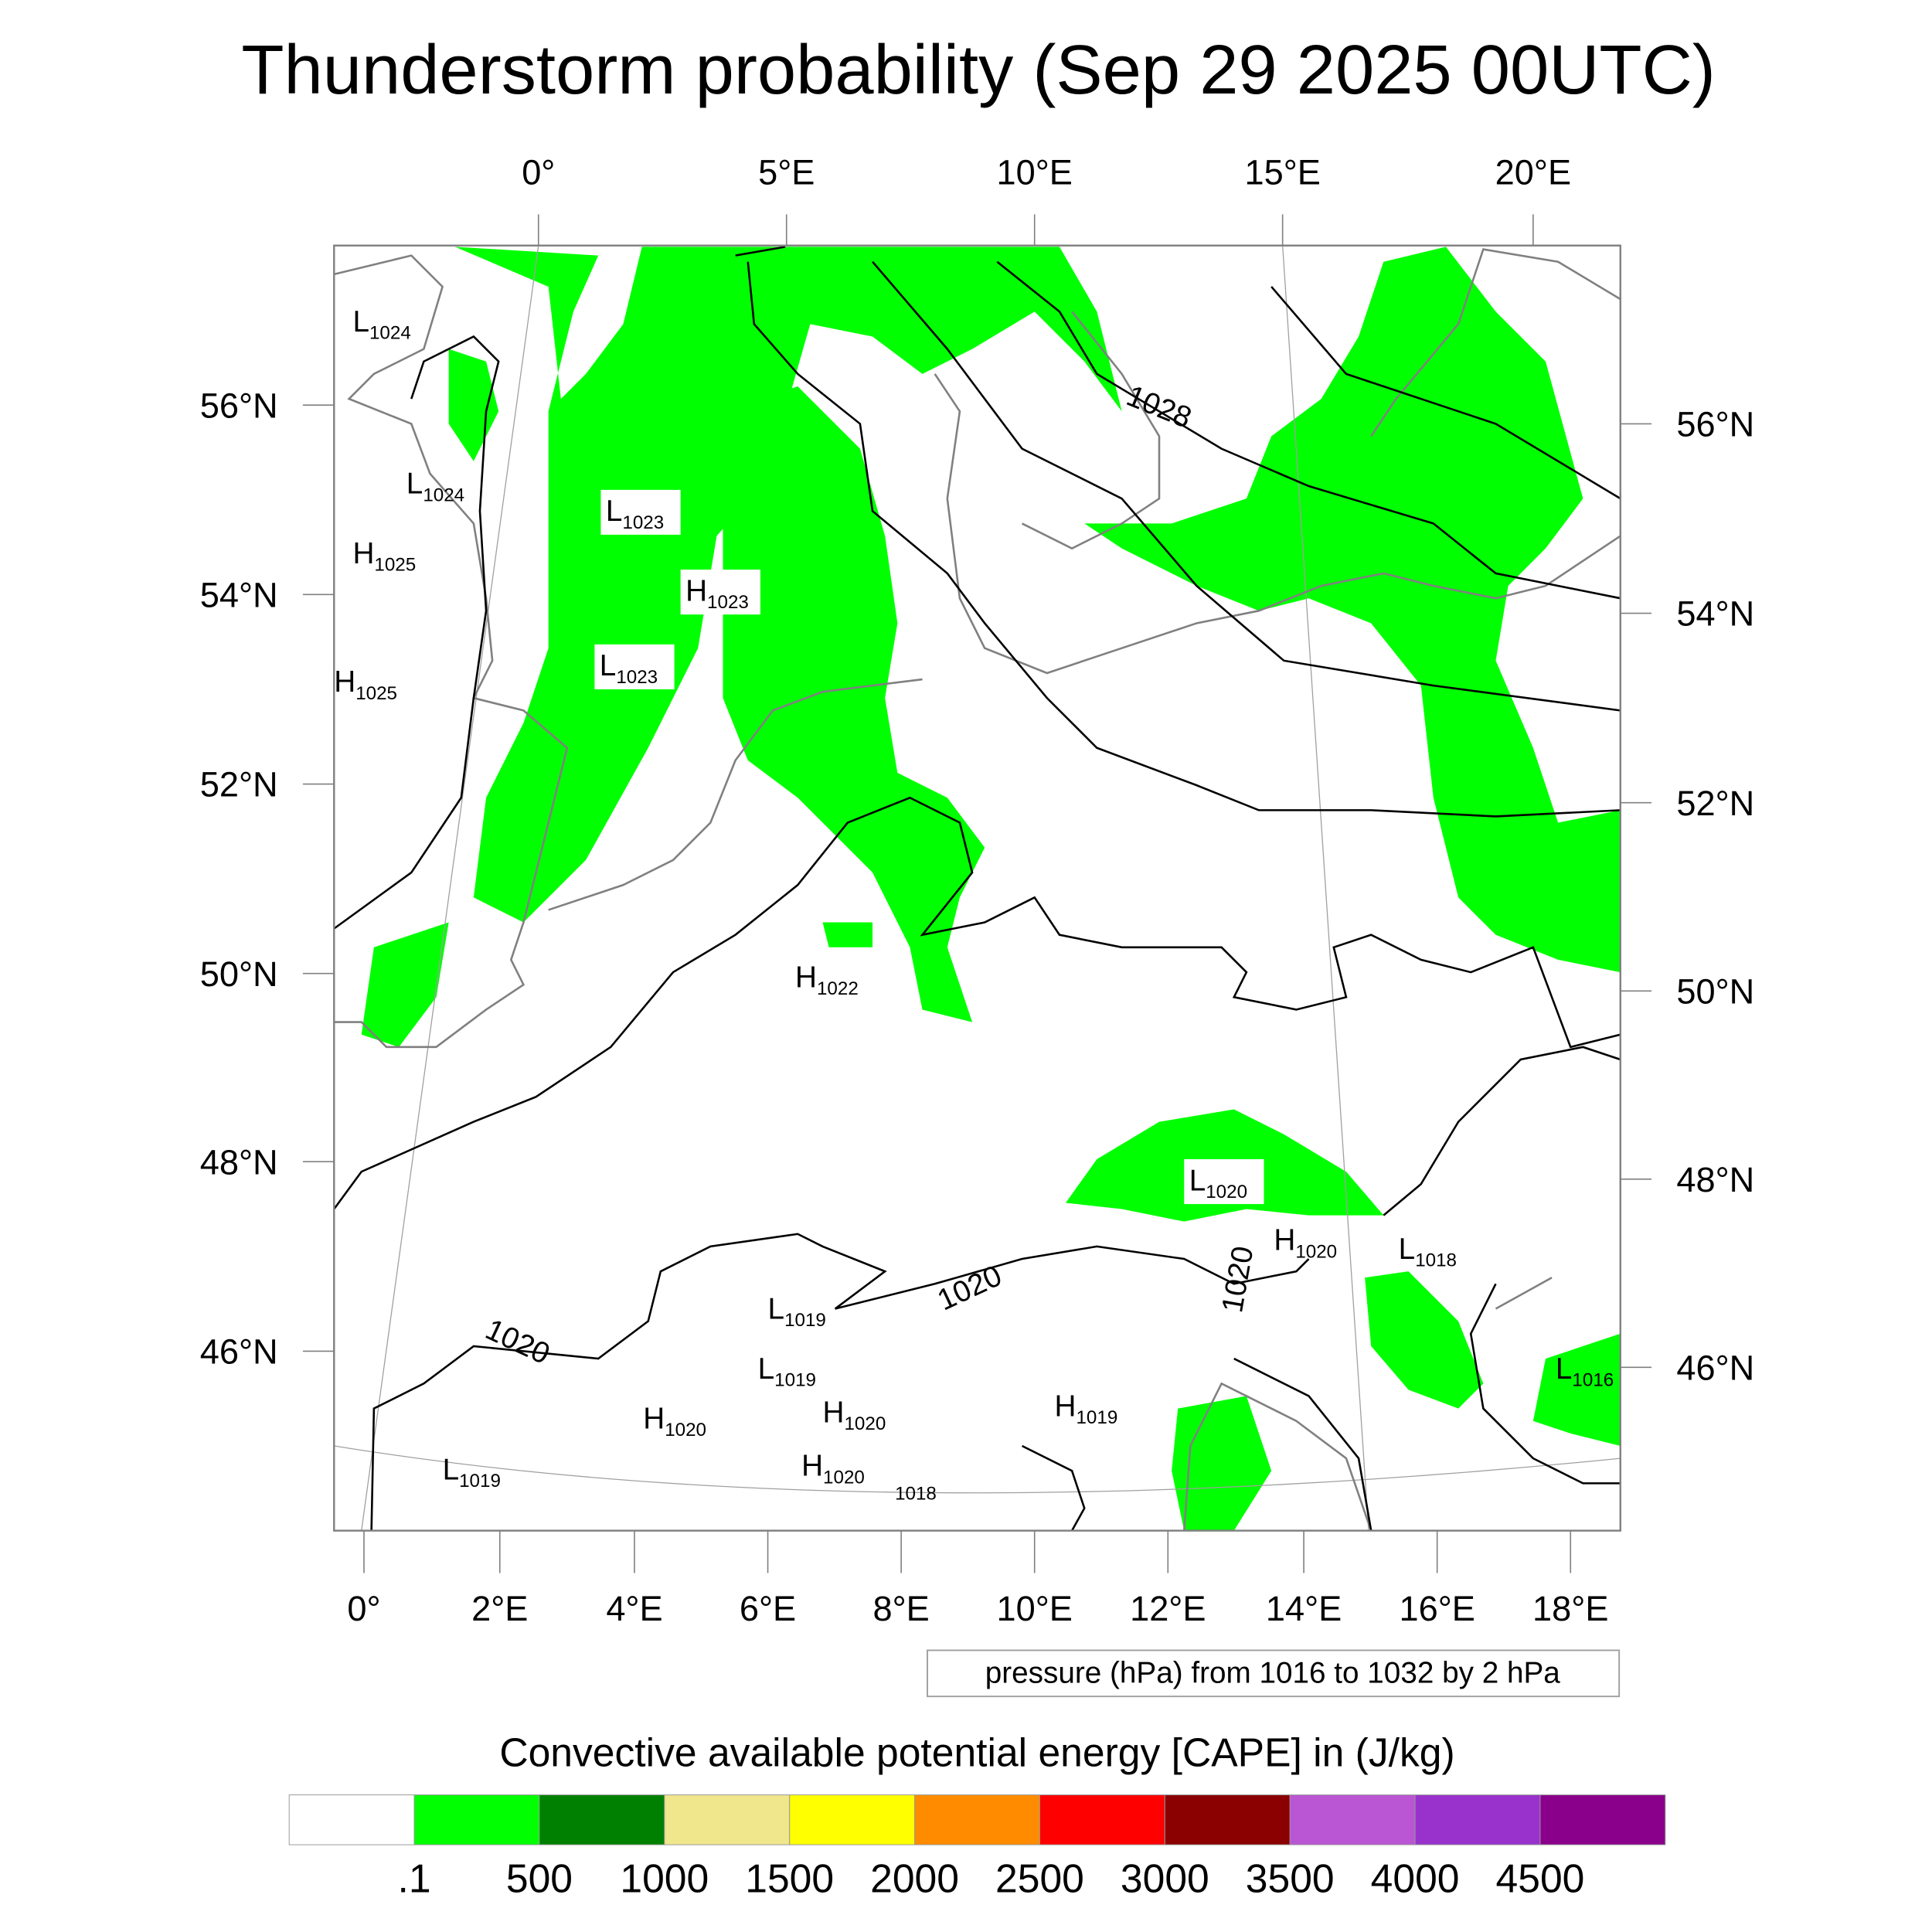 Image resolution: width=1932 pixels, height=1932 pixels. I want to click on colorbar-label: 3000, so click(1165, 1878).